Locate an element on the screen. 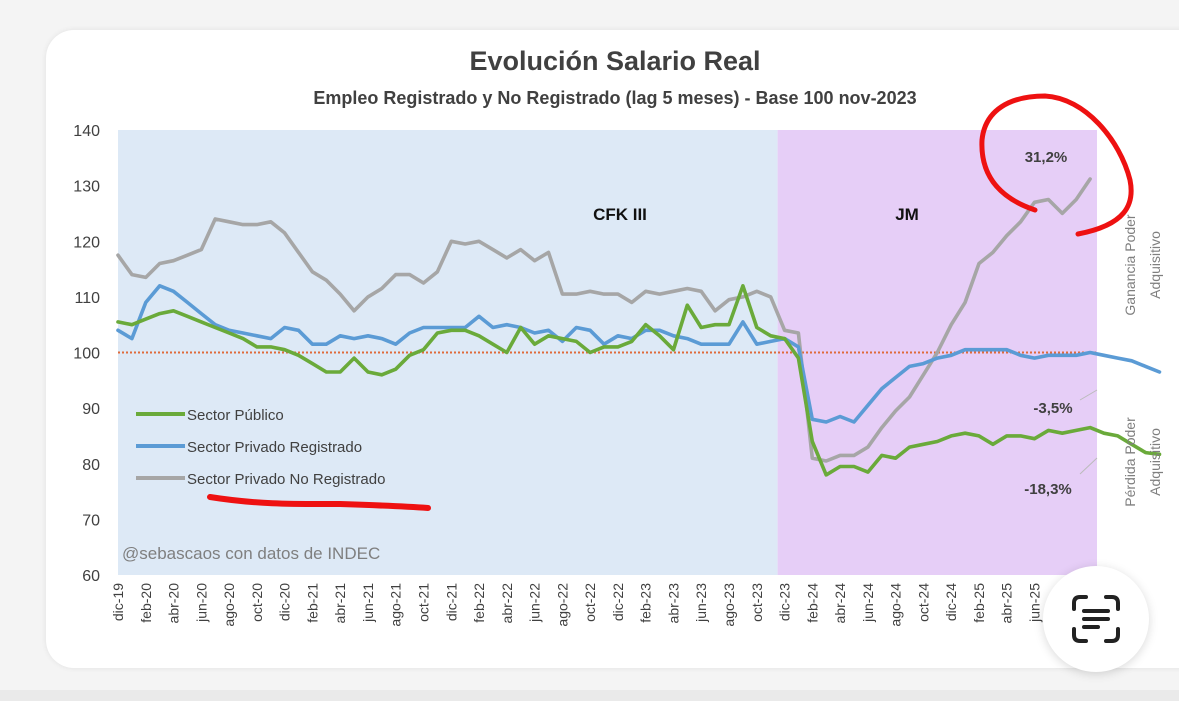  side-label-gain-1: Ganancia Poder is located at coordinates (1130, 265).